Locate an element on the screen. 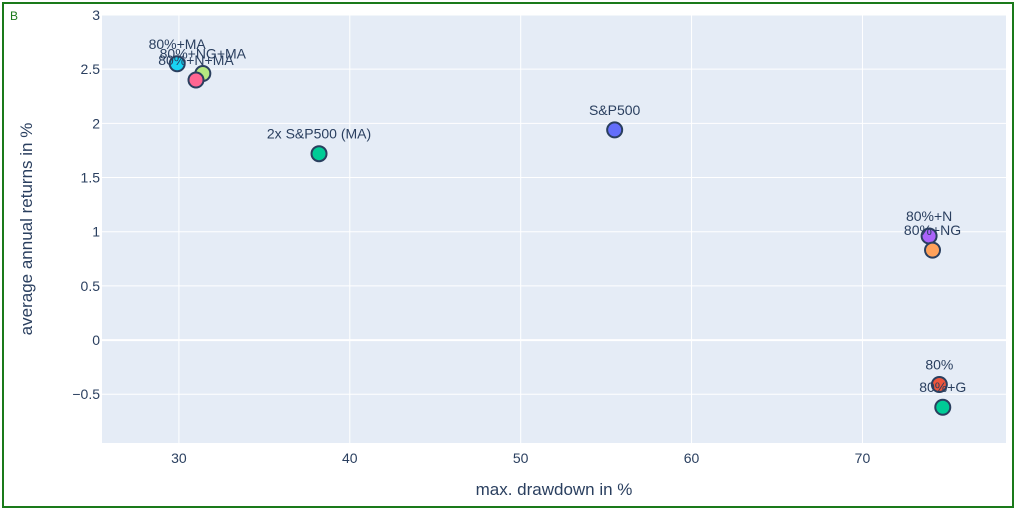 The image size is (1016, 510). point-label: 80% is located at coordinates (939, 364).